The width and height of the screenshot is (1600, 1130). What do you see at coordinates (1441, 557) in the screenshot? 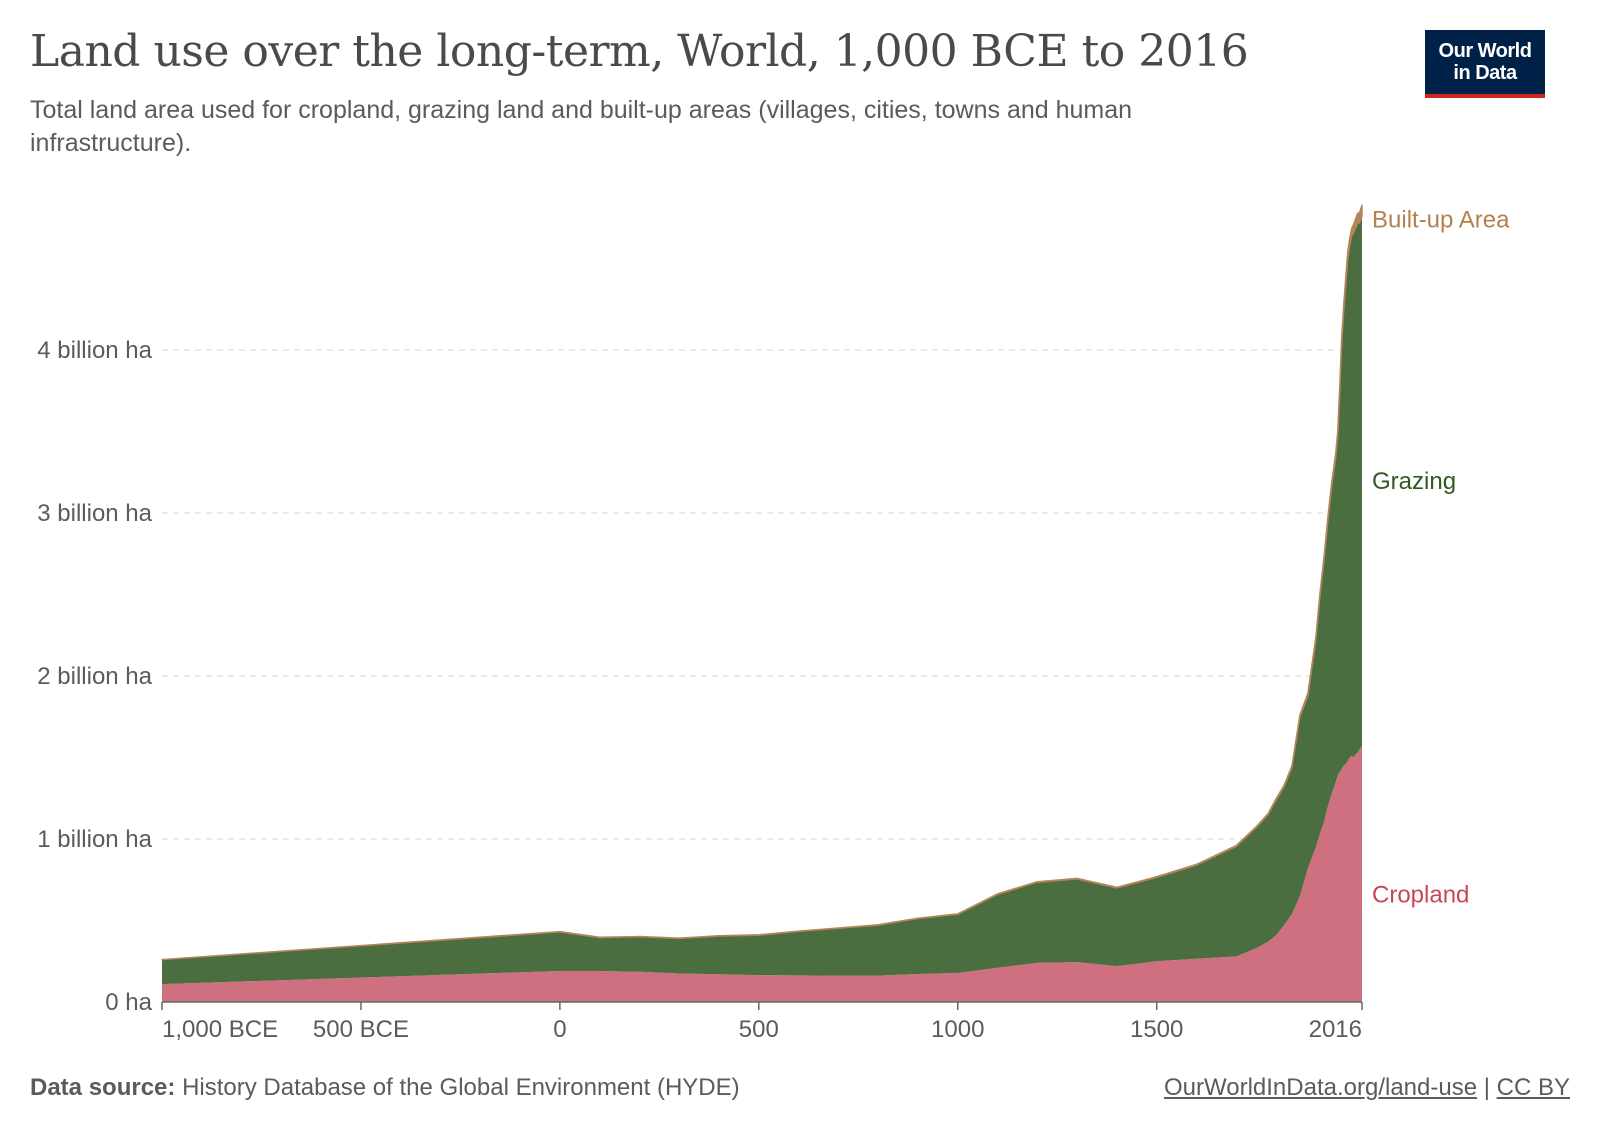
I see `series-labels: Cropland Grazing Built-up Area` at bounding box center [1441, 557].